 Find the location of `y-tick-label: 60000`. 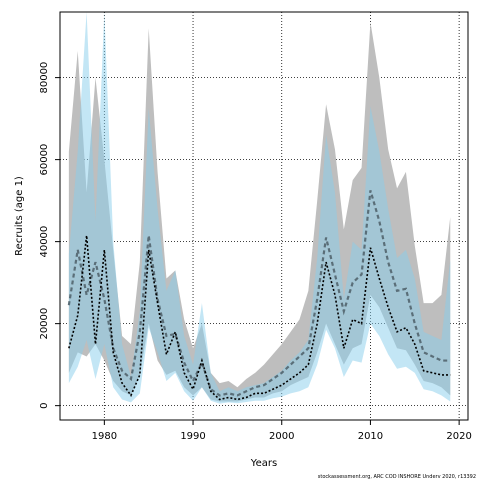

y-tick-label: 60000 is located at coordinates (44, 160).